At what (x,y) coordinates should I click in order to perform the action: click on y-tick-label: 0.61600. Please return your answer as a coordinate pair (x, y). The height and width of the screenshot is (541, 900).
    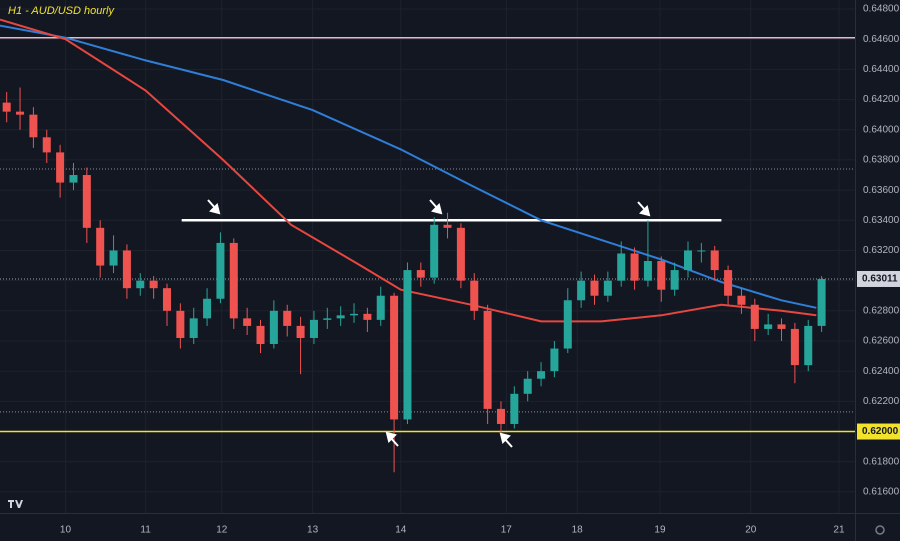
    Looking at the image, I should click on (881, 492).